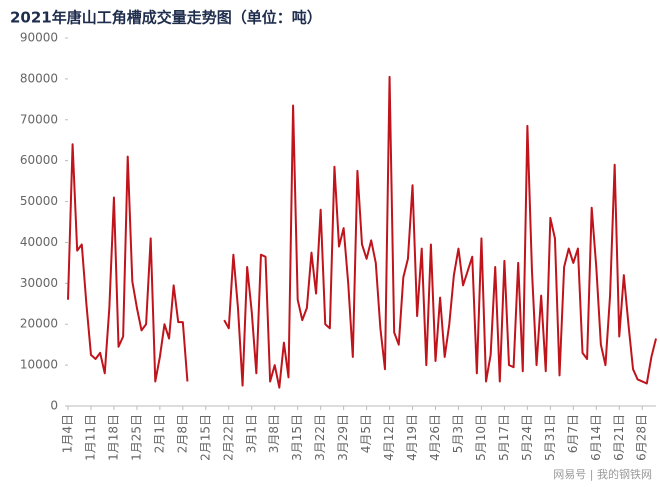  What do you see at coordinates (39, 78) in the screenshot?
I see `y-tick-label: 80000` at bounding box center [39, 78].